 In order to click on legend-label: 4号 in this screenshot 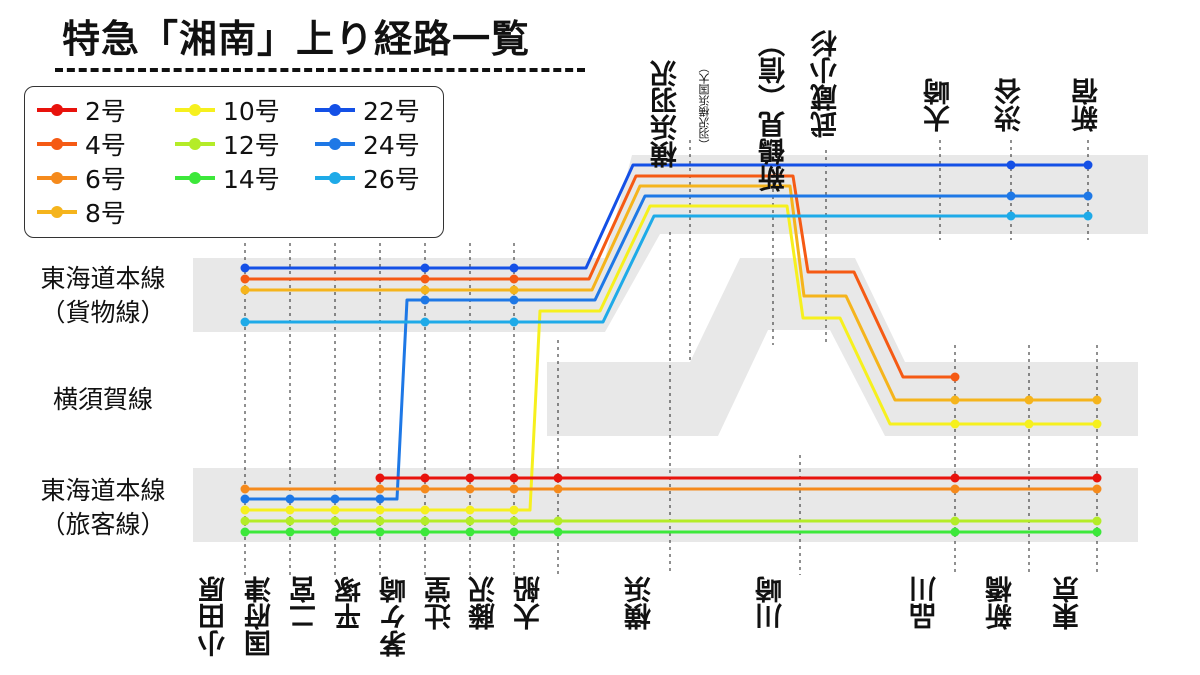, I will do `click(105, 145)`.